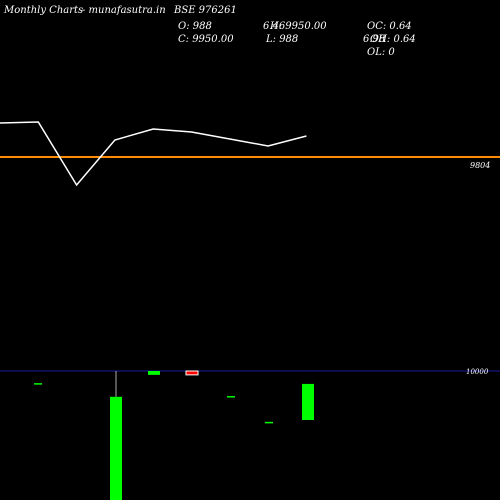 This screenshot has height=500, width=500. What do you see at coordinates (274, 26) in the screenshot?
I see `overlap-label-top: 6.46` at bounding box center [274, 26].